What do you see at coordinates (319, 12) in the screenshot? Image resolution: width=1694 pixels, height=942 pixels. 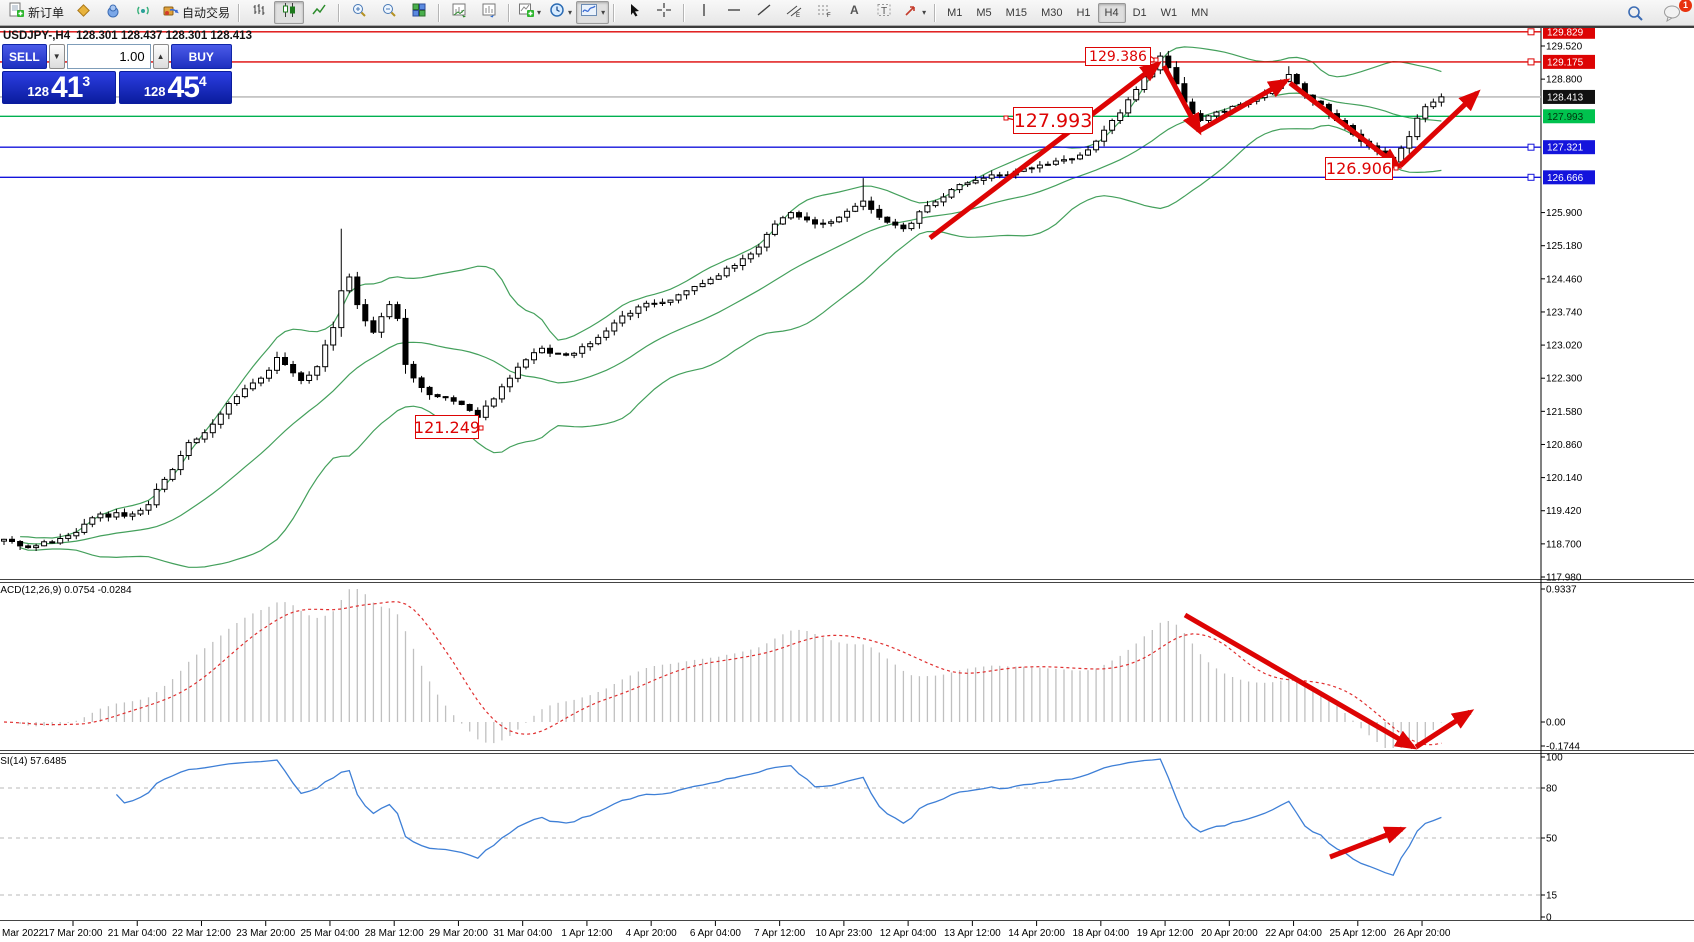 I see `line-chart-button` at bounding box center [319, 12].